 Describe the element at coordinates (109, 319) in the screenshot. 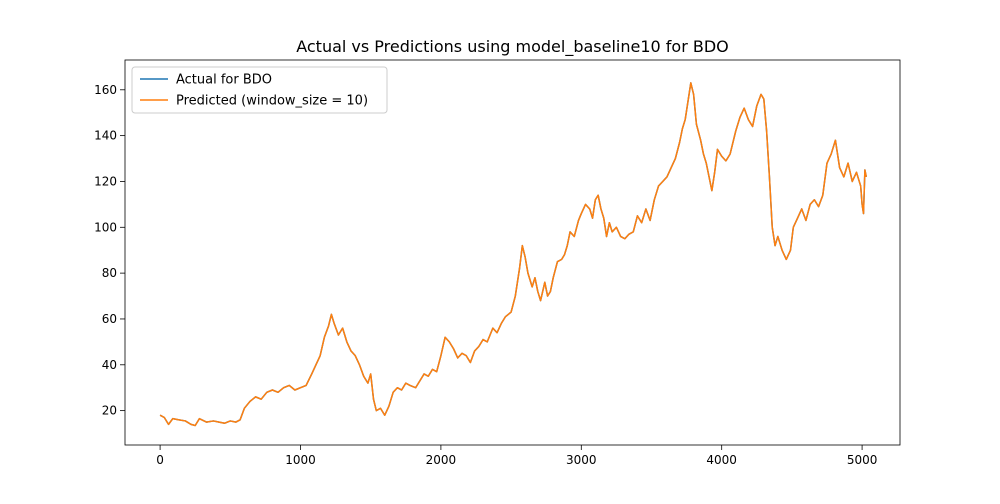

I see `y-tick-label: 60` at that location.